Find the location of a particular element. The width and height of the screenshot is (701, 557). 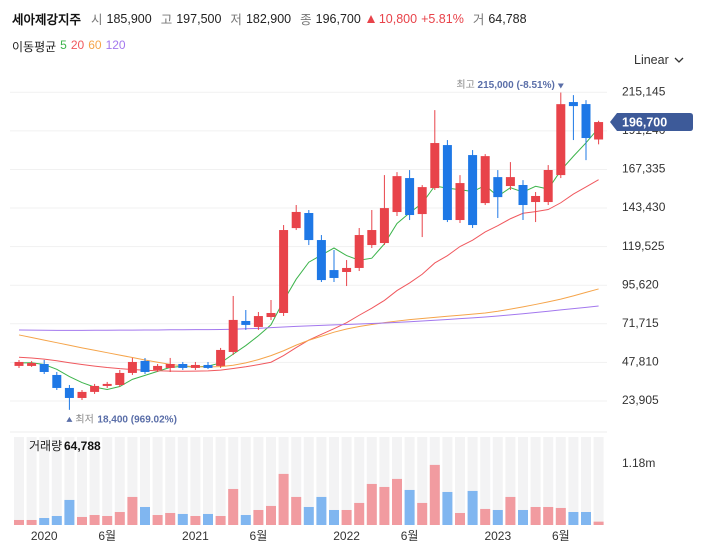

x-tick-label: 2023 is located at coordinates (497, 536).